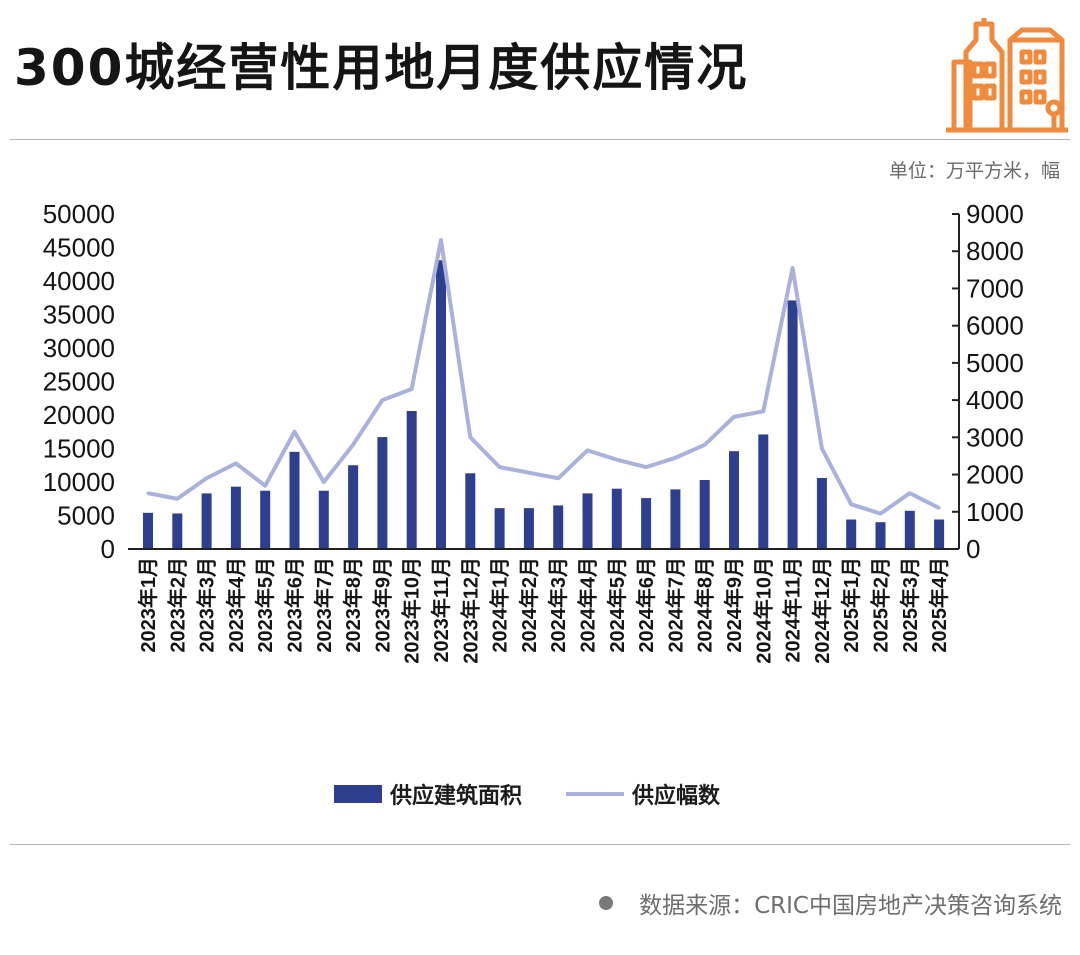 The image size is (1080, 955). I want to click on left-tick-label: 25000, so click(79, 382).